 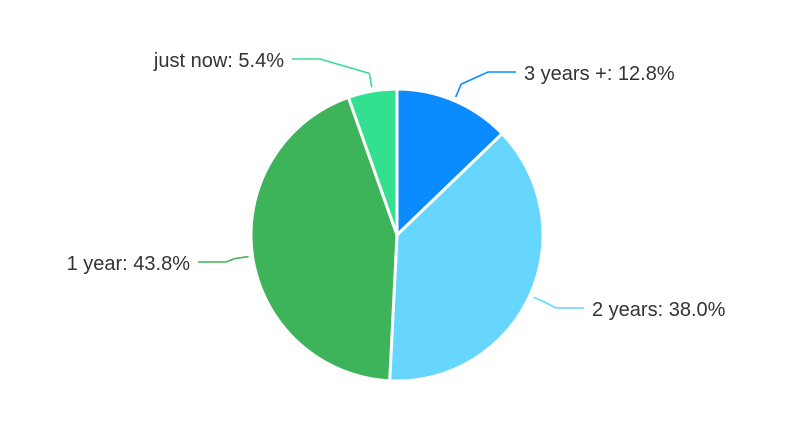 I want to click on leader-3-years-plus, so click(x=485, y=84).